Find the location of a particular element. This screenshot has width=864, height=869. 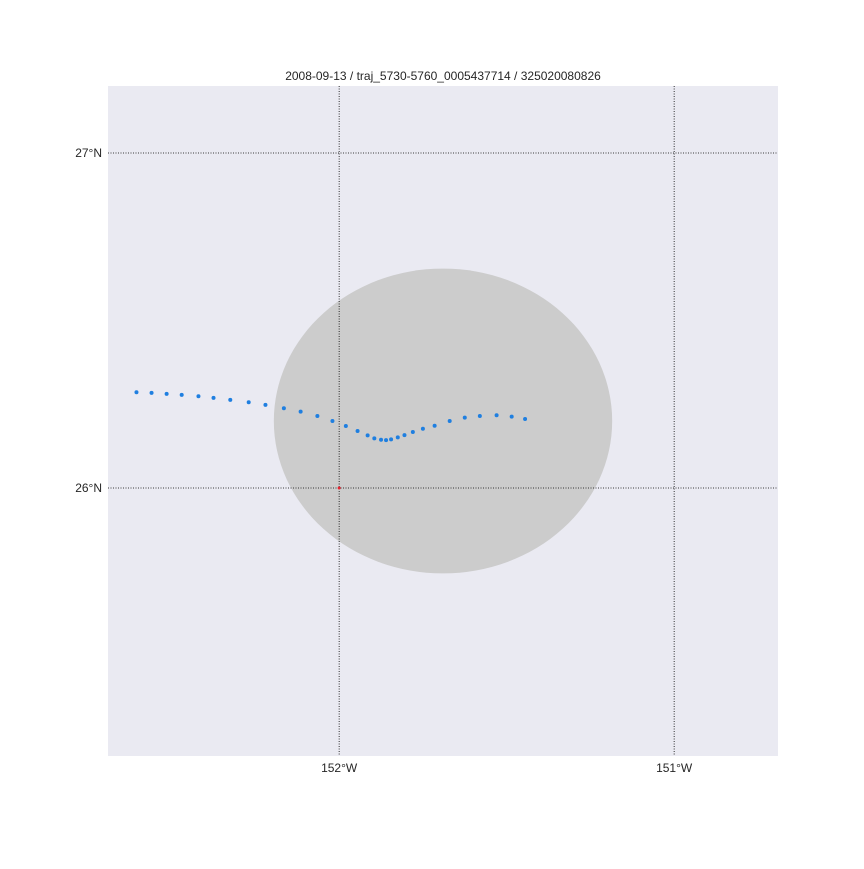

lon-label: 152°W is located at coordinates (339, 768).